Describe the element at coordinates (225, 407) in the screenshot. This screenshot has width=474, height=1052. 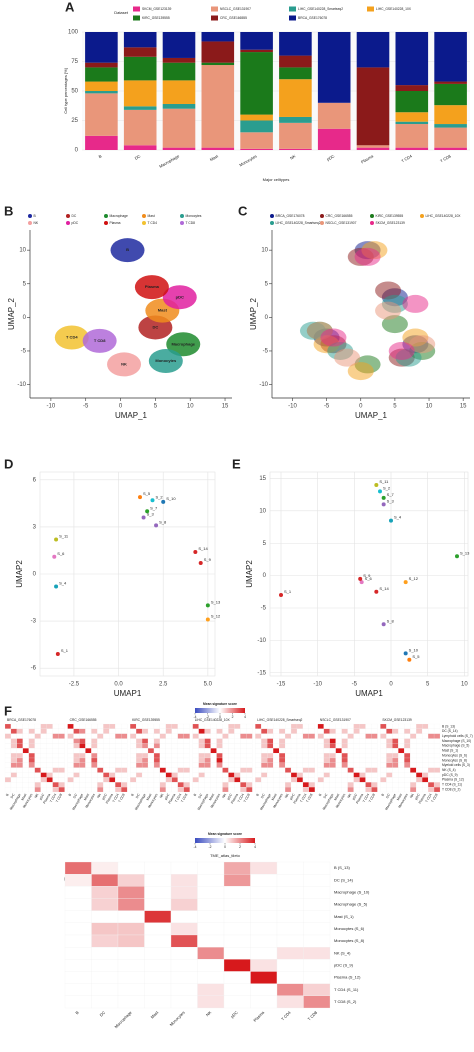
I see `x-tick-label: 15` at that location.